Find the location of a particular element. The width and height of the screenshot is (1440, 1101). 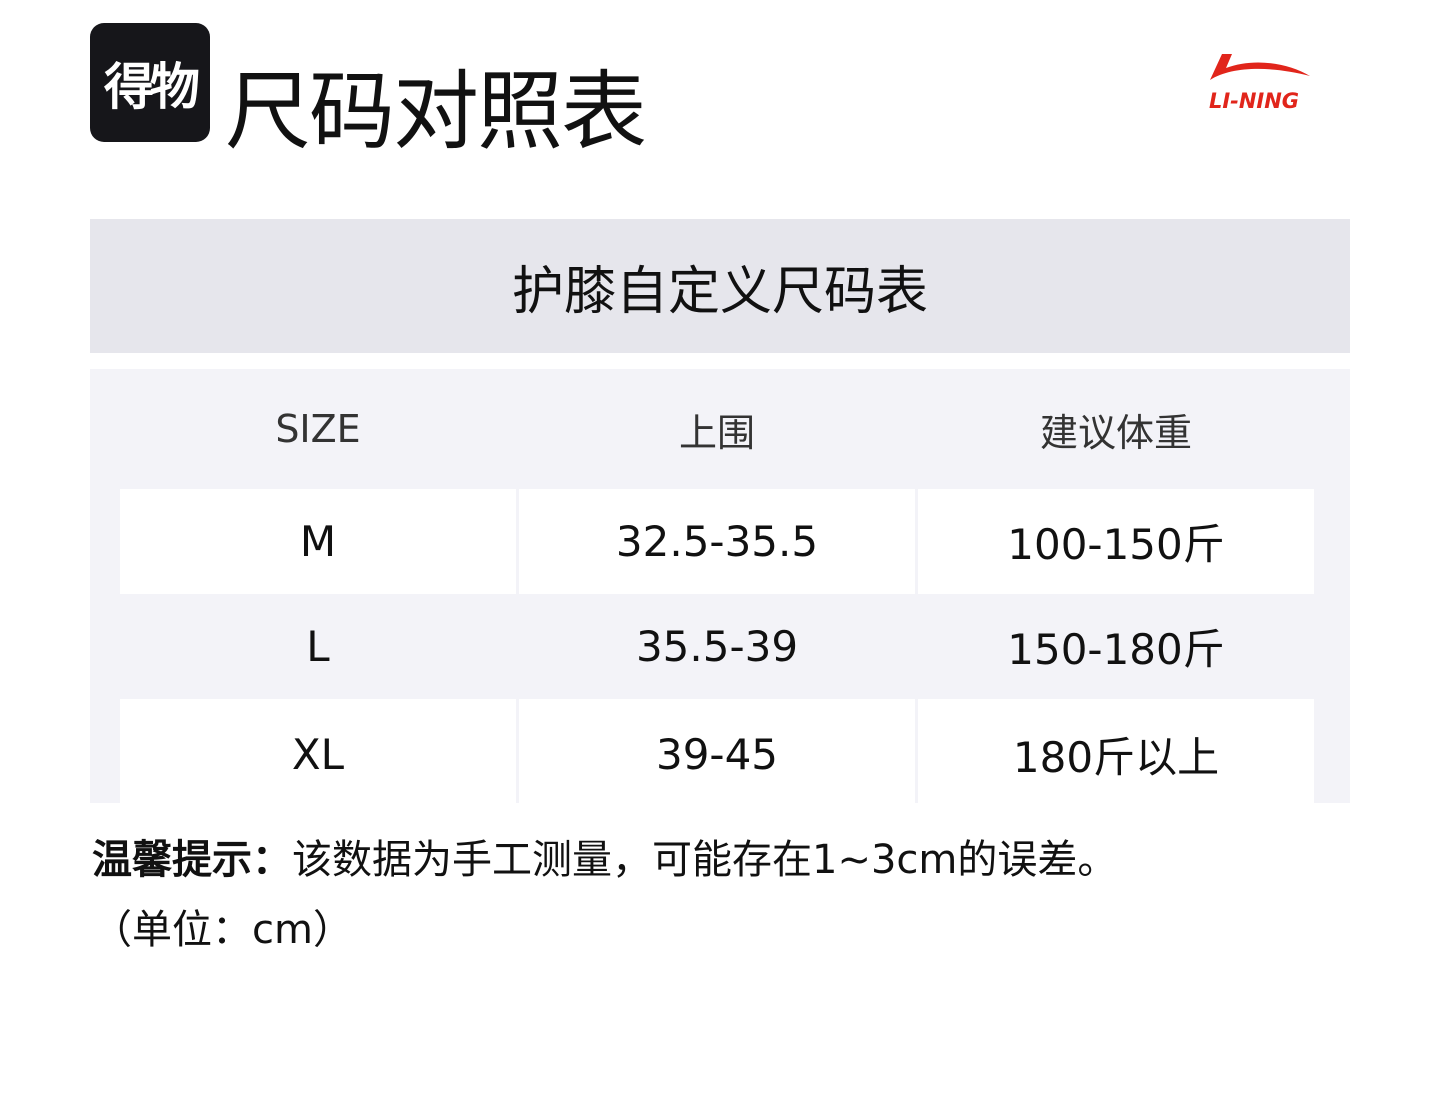

table-cell: 35.5-39 is located at coordinates (717, 646).